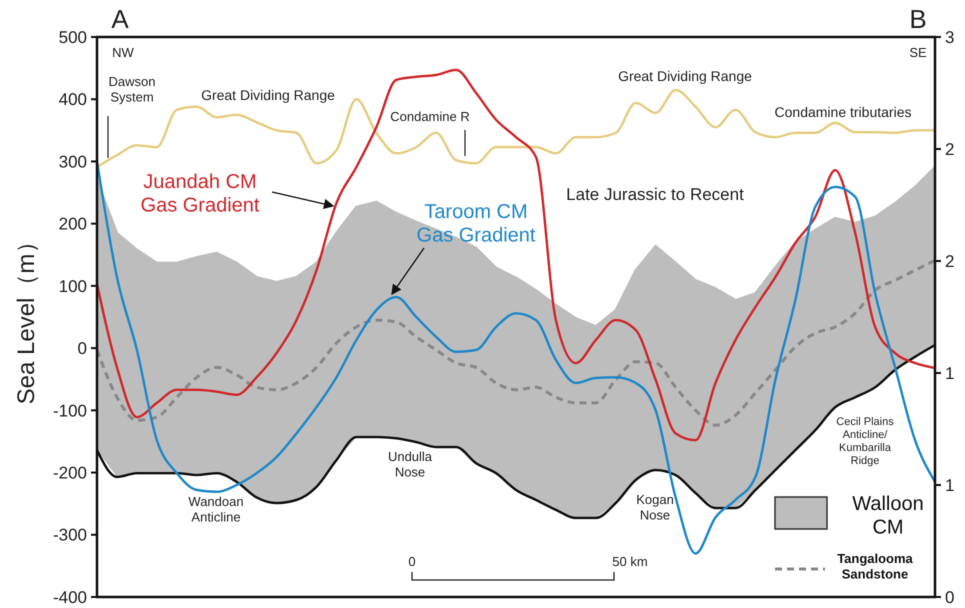 The height and width of the screenshot is (608, 965). What do you see at coordinates (918, 19) in the screenshot?
I see `text: B` at bounding box center [918, 19].